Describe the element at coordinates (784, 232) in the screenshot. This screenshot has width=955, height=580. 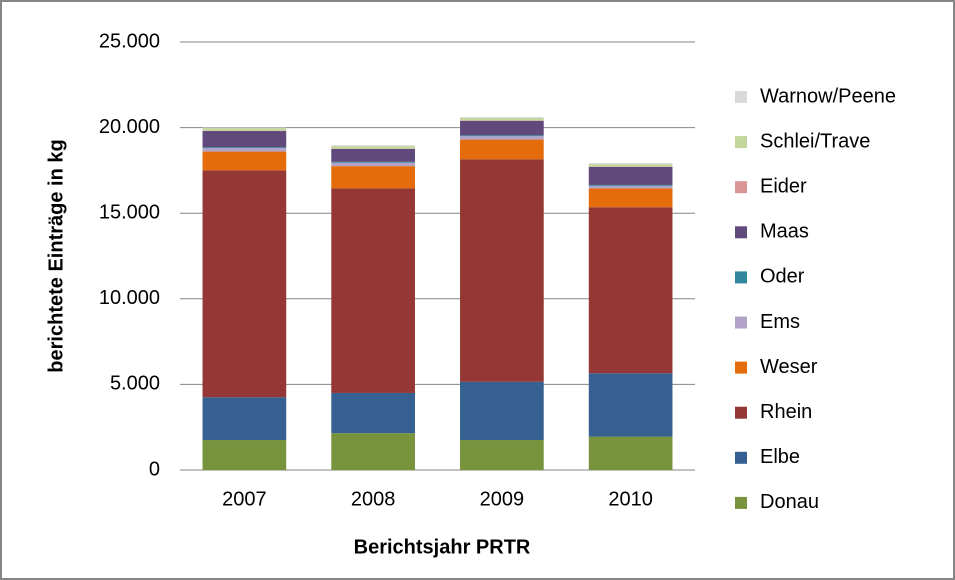
I see `legend-label: Maas` at that location.